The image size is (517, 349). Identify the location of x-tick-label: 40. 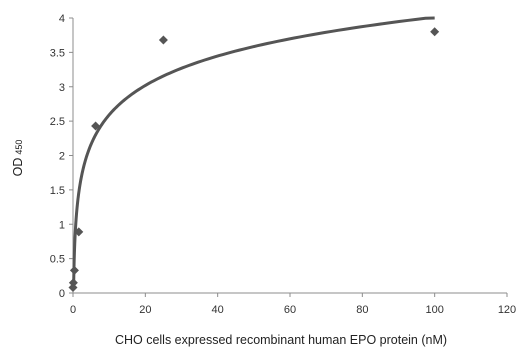
(218, 310).